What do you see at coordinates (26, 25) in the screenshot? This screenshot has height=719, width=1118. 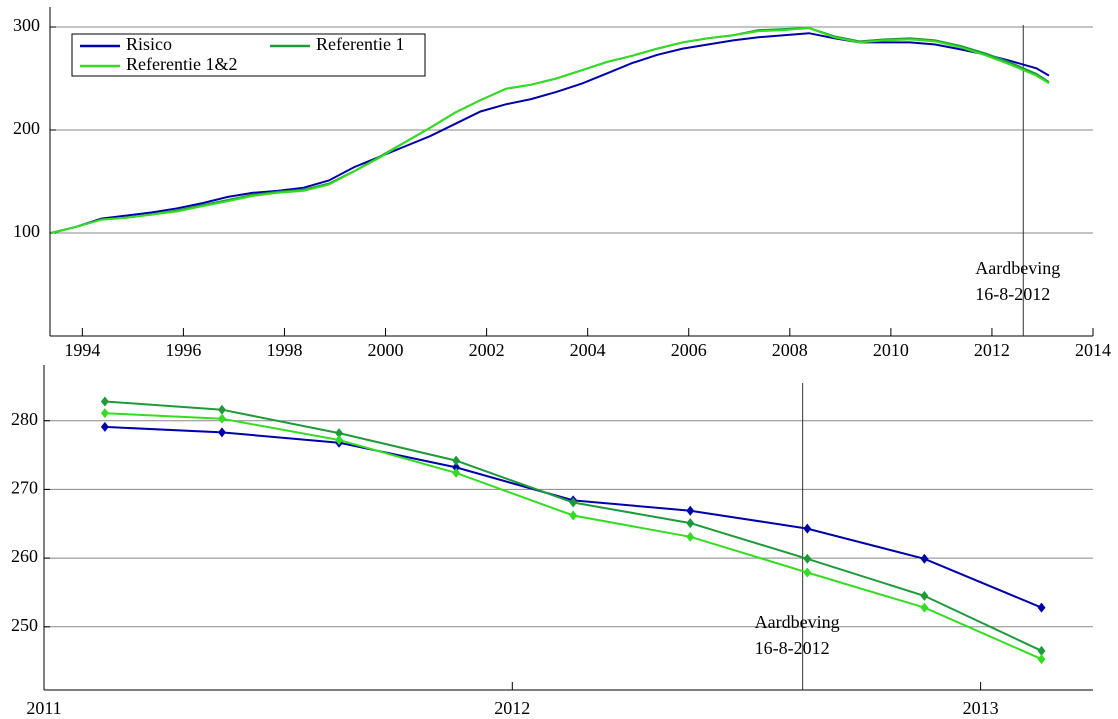 I see `y-tick-label: 300` at bounding box center [26, 25].